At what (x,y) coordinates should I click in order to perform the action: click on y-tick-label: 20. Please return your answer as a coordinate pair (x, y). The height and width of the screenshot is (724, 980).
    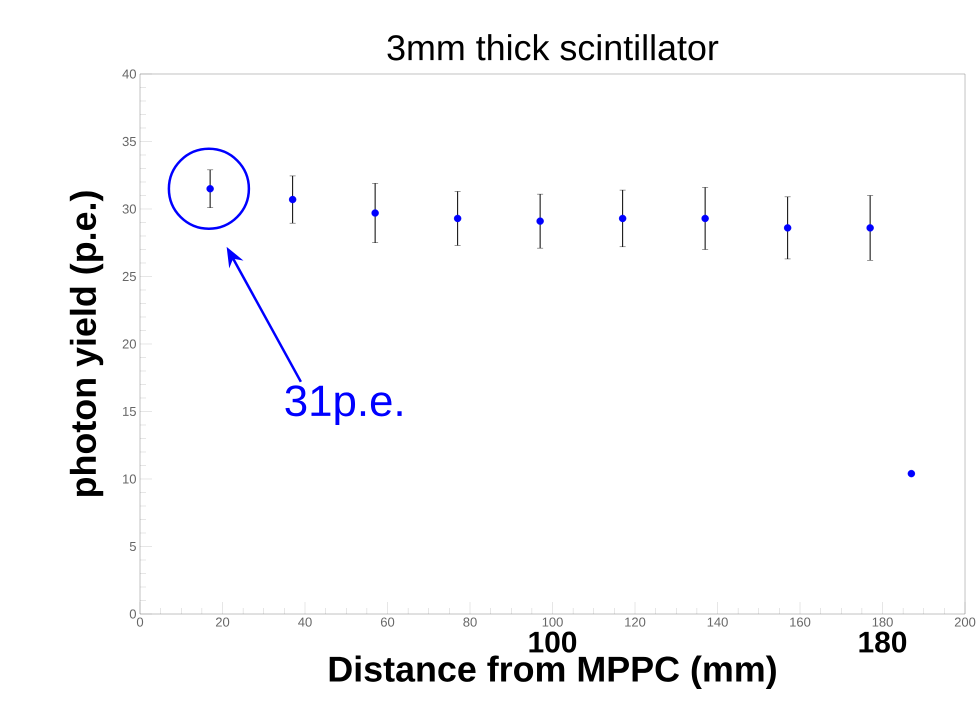
    Looking at the image, I should click on (129, 344).